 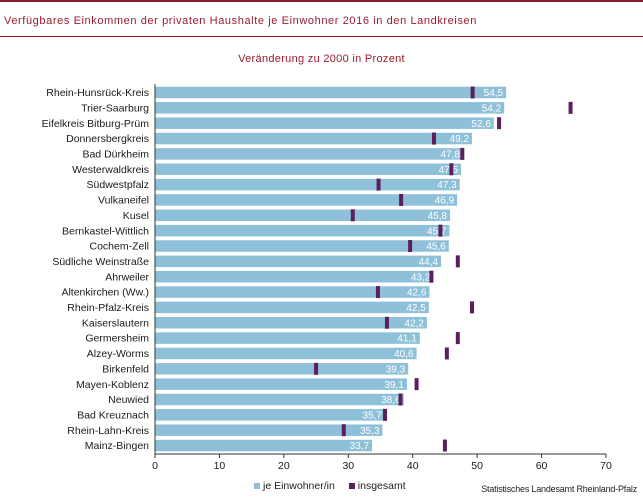 I want to click on category-label: Südliche Weinstraße, so click(x=100, y=262).